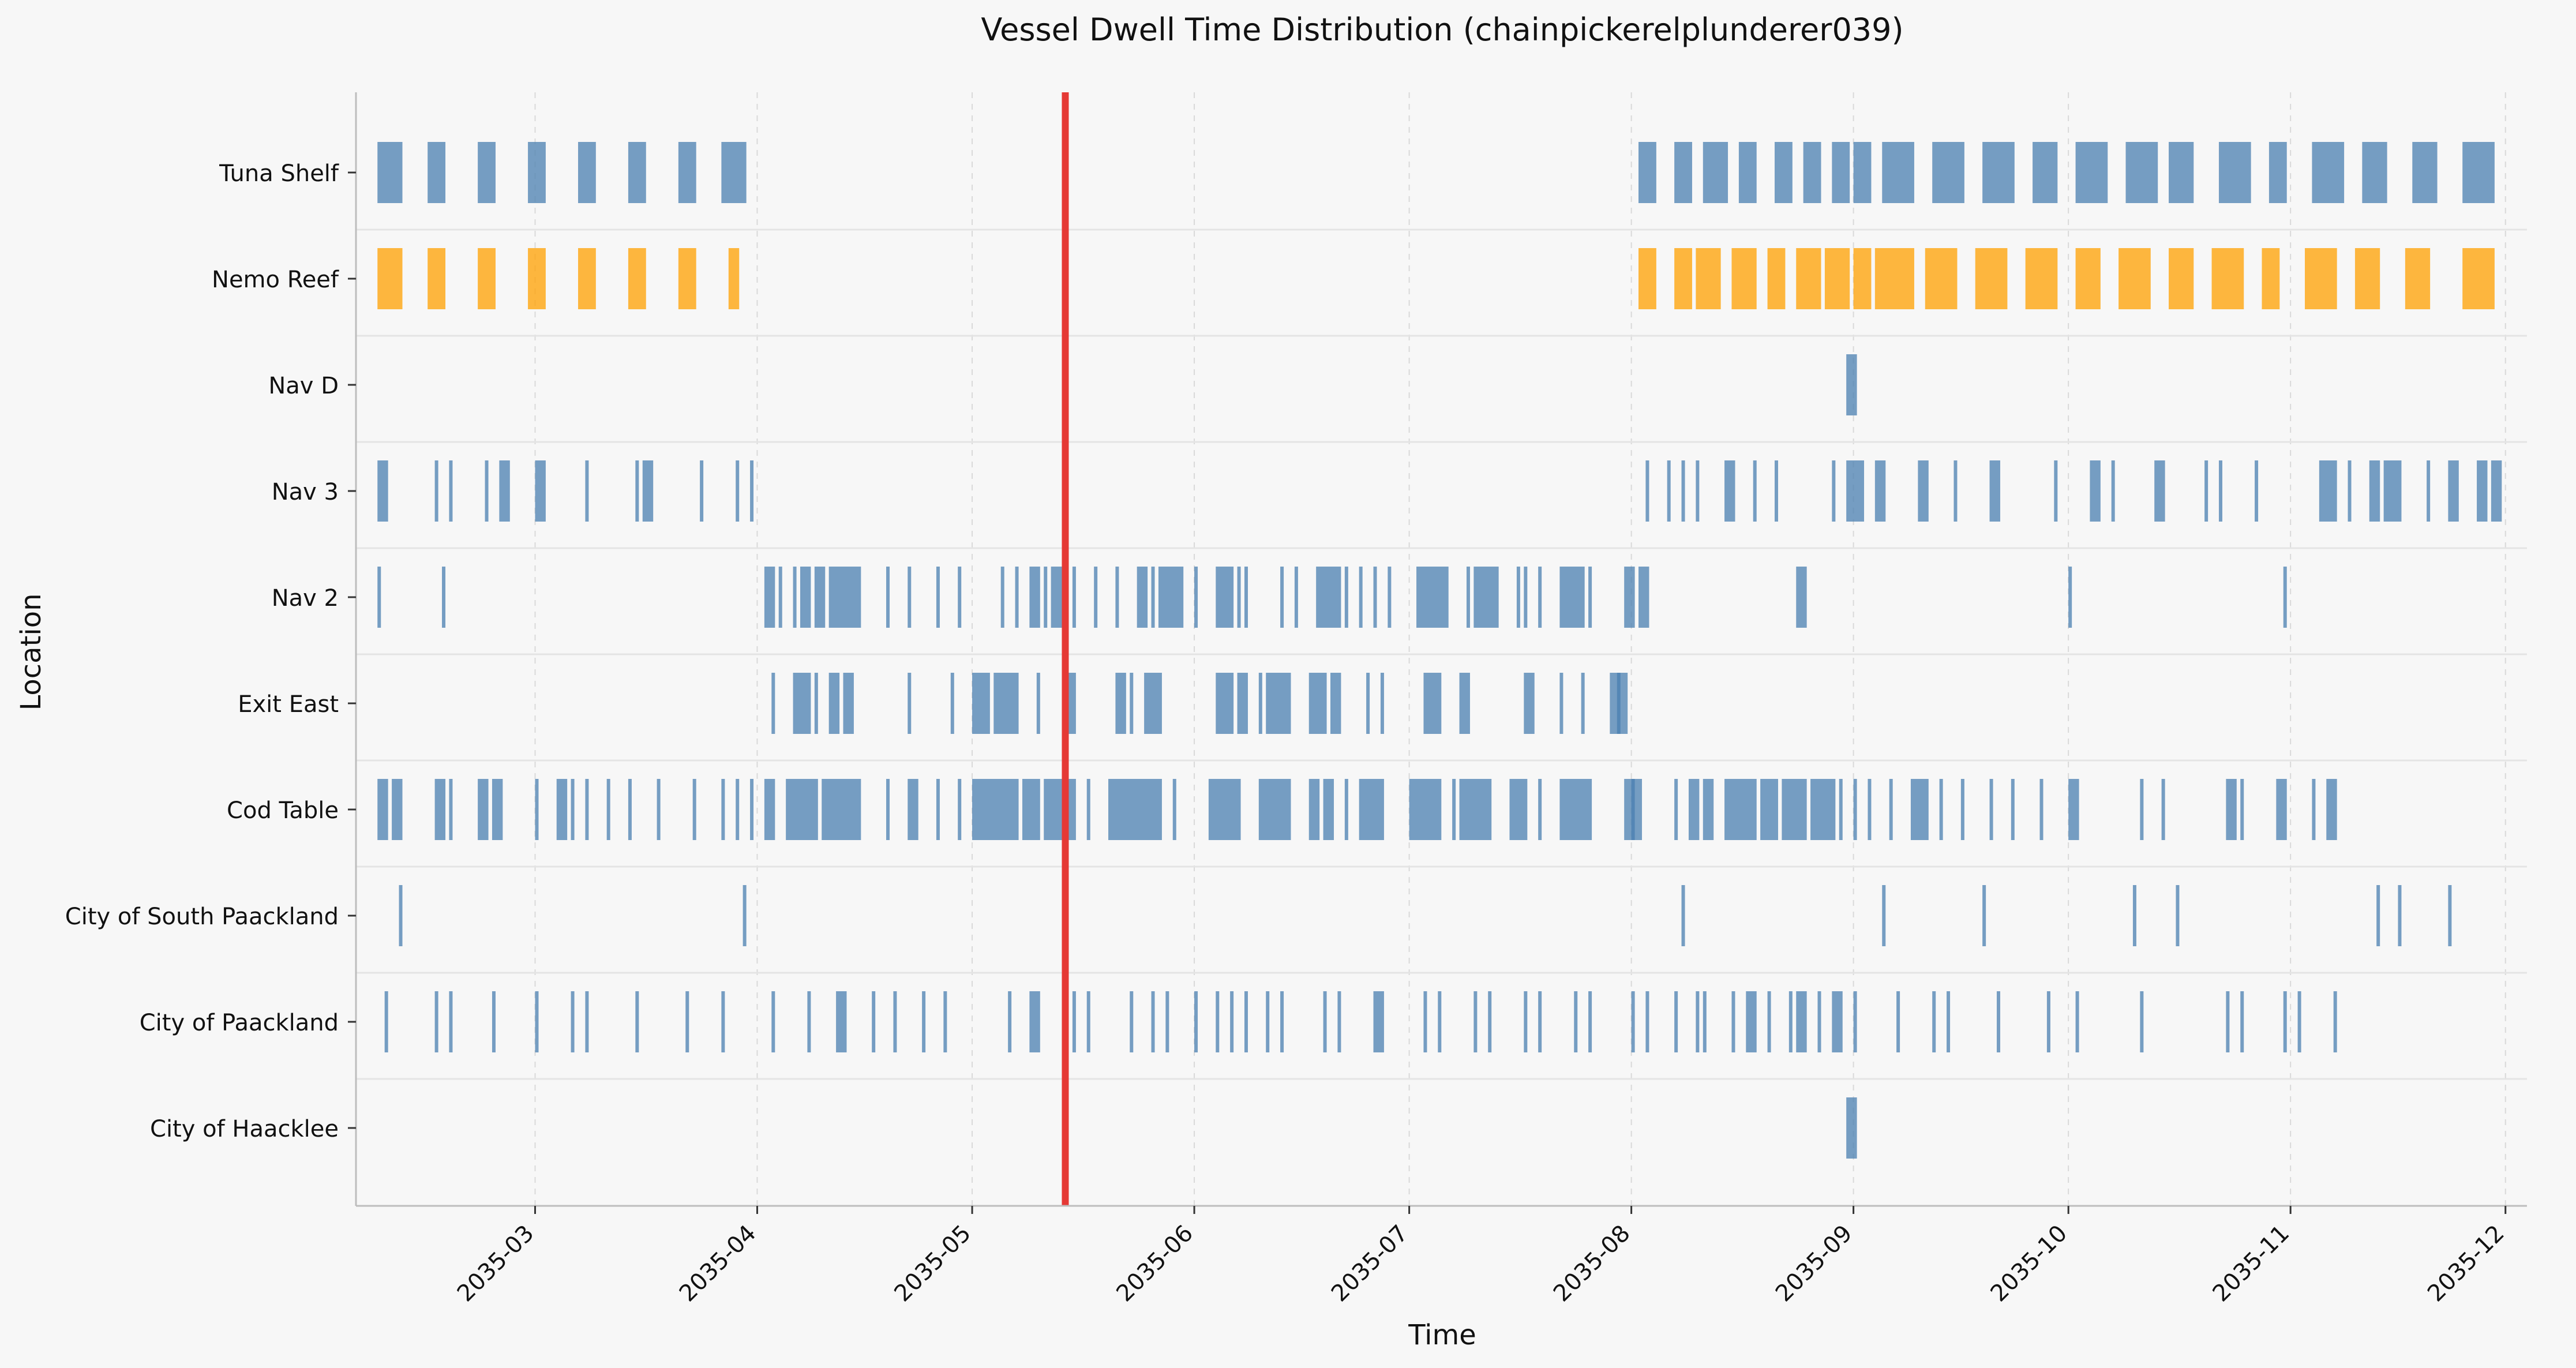  I want to click on x-tick-label: 2035-04, so click(718, 1263).